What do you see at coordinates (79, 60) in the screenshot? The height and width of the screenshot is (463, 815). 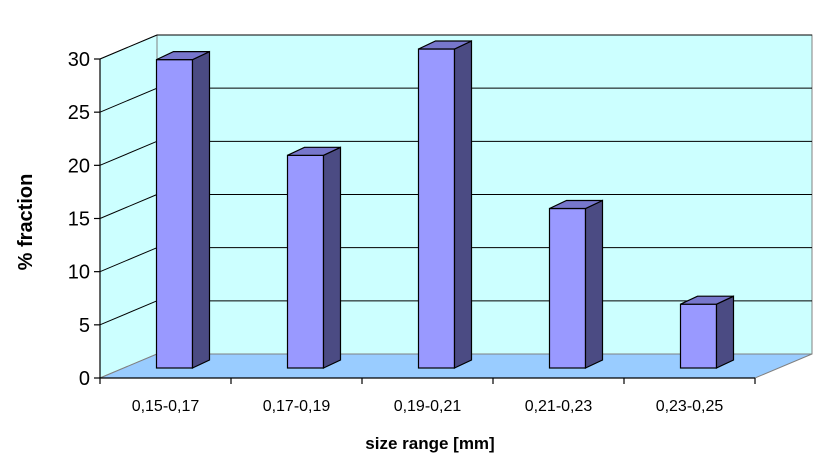 I see `y-tick-label: 30` at bounding box center [79, 60].